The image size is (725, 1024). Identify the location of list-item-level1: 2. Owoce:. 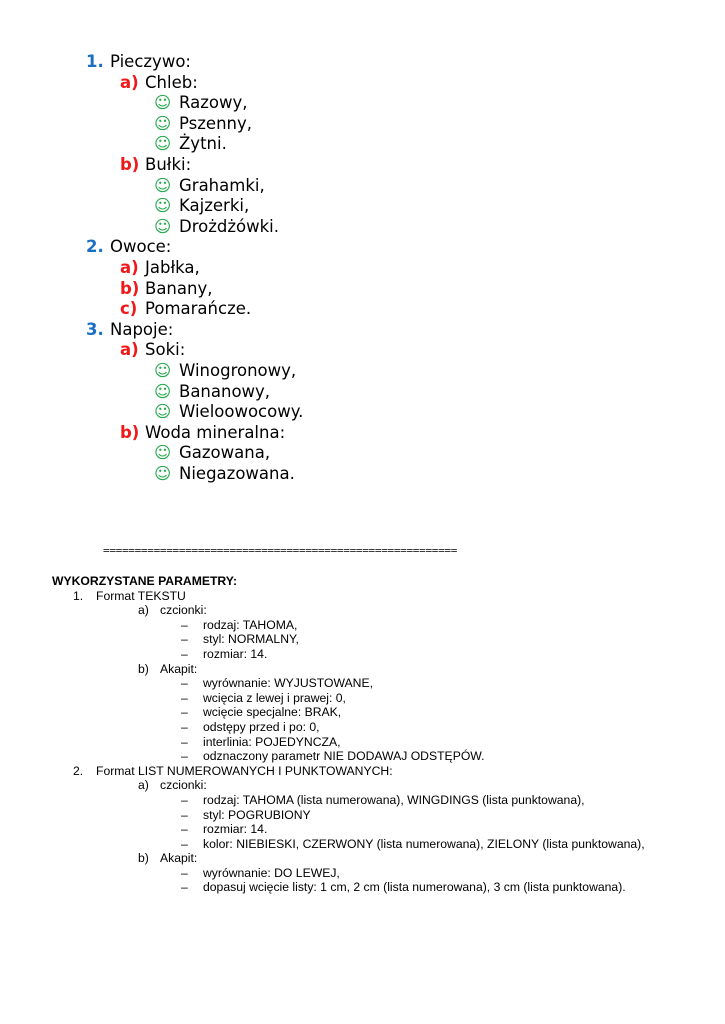
(362, 247).